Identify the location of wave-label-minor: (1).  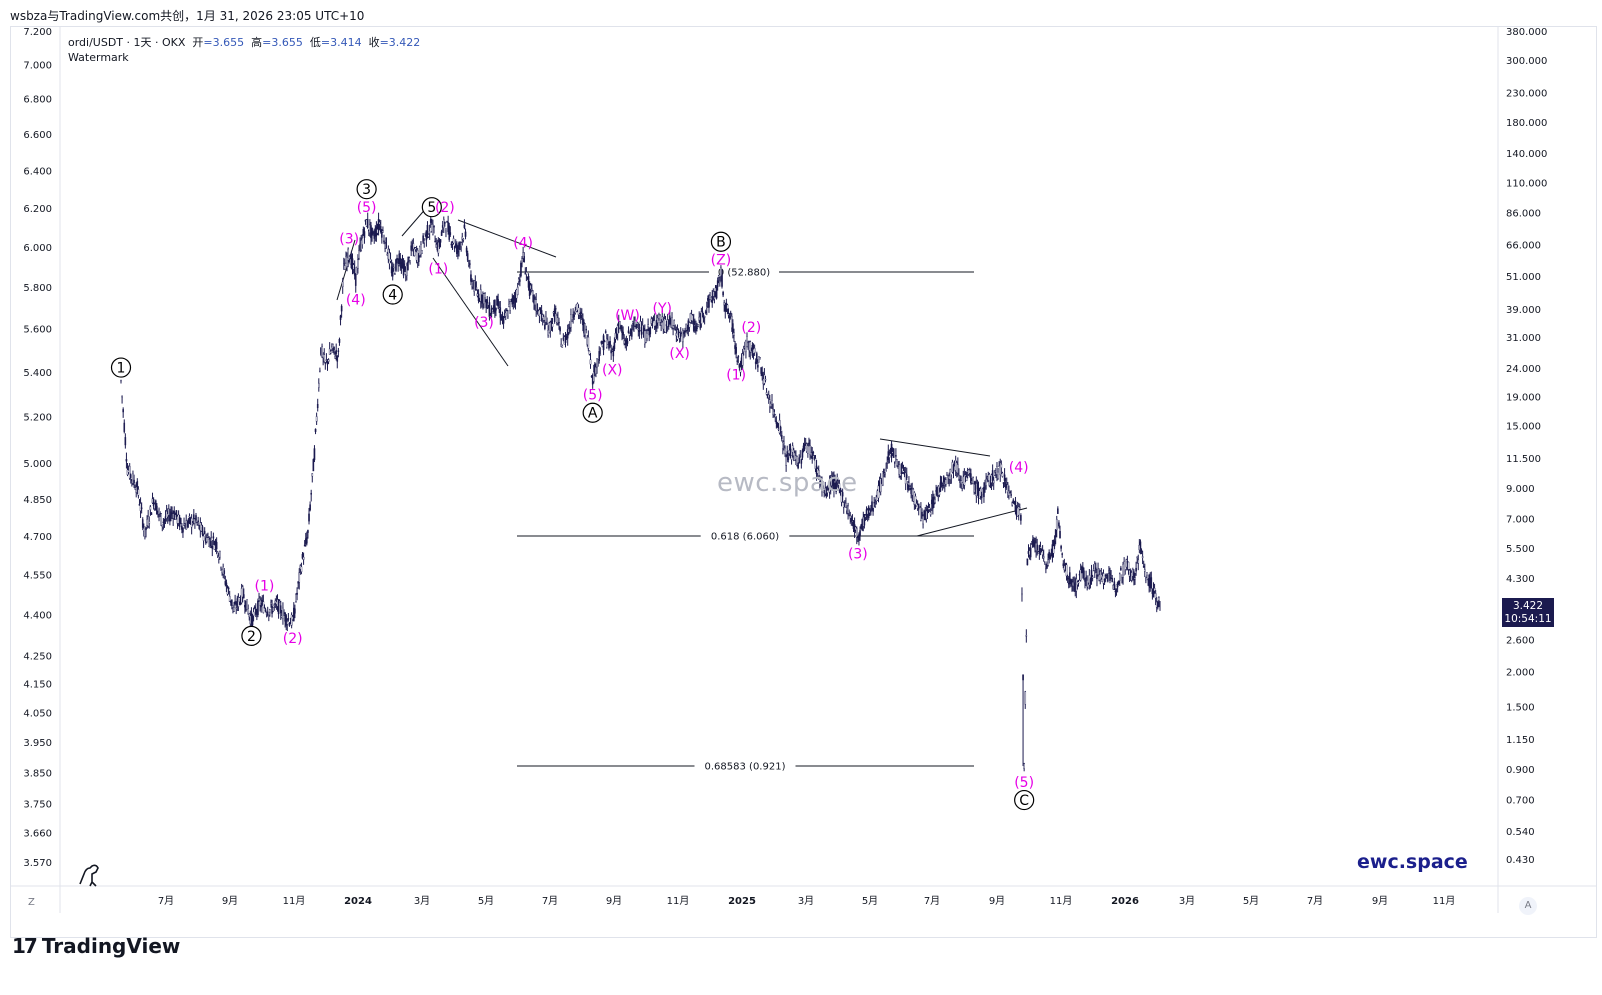
(736, 375).